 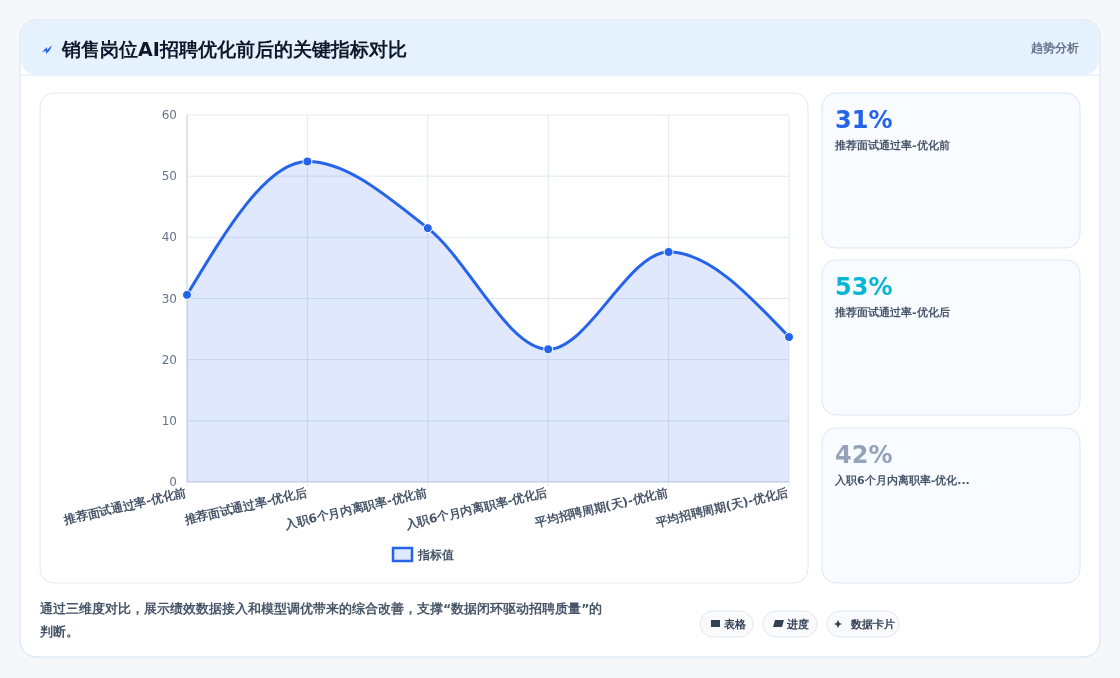 What do you see at coordinates (735, 624) in the screenshot?
I see `text: 表格` at bounding box center [735, 624].